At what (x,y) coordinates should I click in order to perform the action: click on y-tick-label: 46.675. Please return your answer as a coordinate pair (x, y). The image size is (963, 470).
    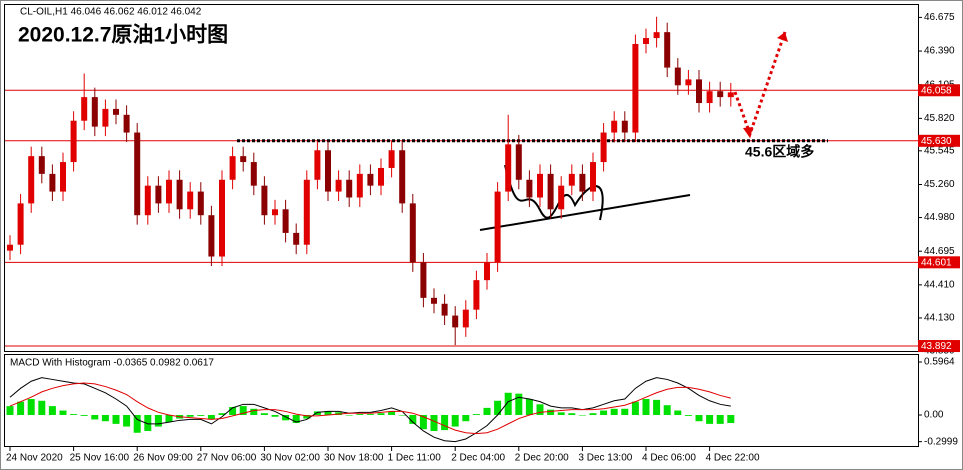
    Looking at the image, I should click on (939, 17).